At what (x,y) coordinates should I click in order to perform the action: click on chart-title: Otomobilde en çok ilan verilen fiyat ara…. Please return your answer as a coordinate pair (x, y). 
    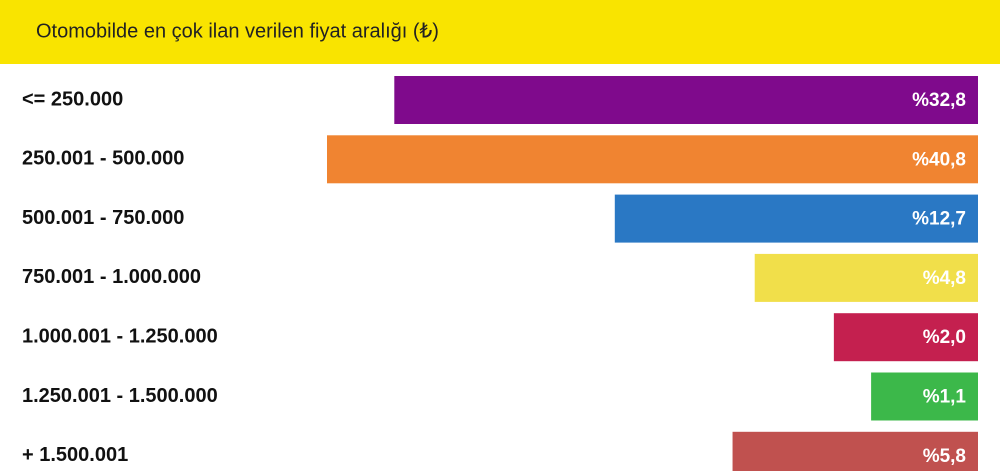
    Looking at the image, I should click on (237, 31).